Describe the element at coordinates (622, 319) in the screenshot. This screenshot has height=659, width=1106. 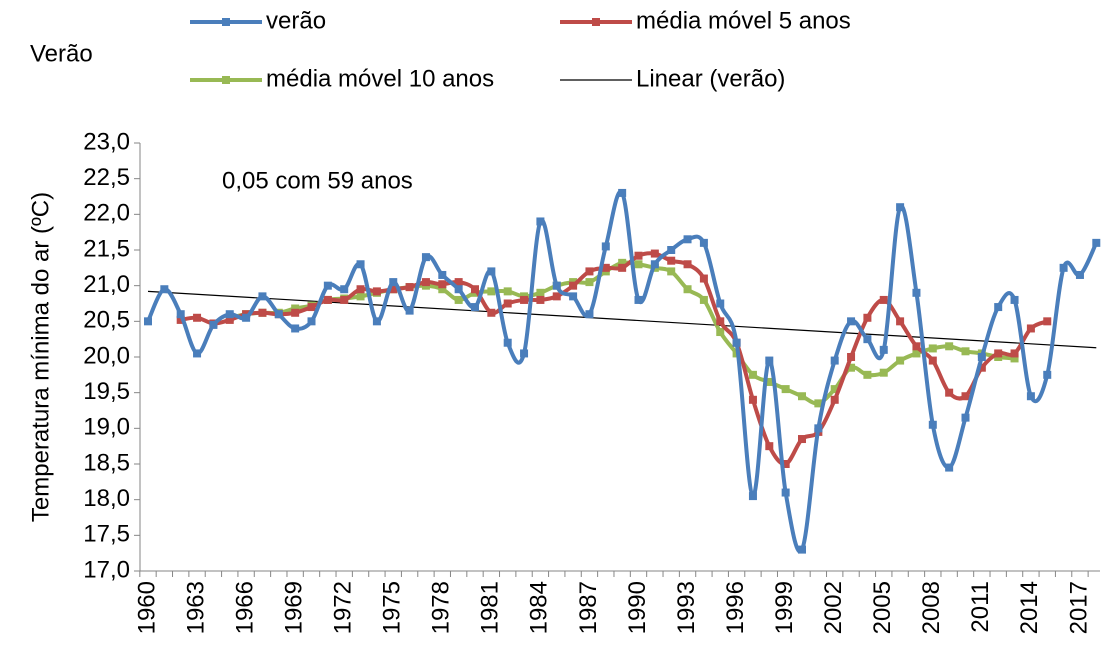
I see `trendline` at that location.